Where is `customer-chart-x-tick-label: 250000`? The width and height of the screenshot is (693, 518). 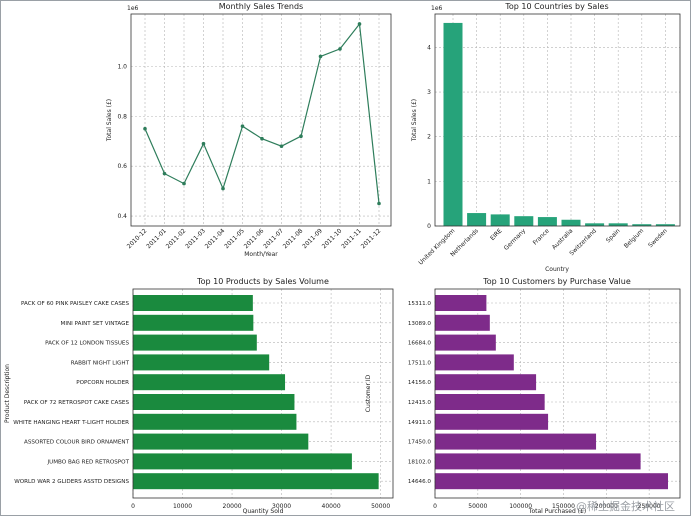 customer-chart-x-tick-label: 250000 is located at coordinates (649, 506).